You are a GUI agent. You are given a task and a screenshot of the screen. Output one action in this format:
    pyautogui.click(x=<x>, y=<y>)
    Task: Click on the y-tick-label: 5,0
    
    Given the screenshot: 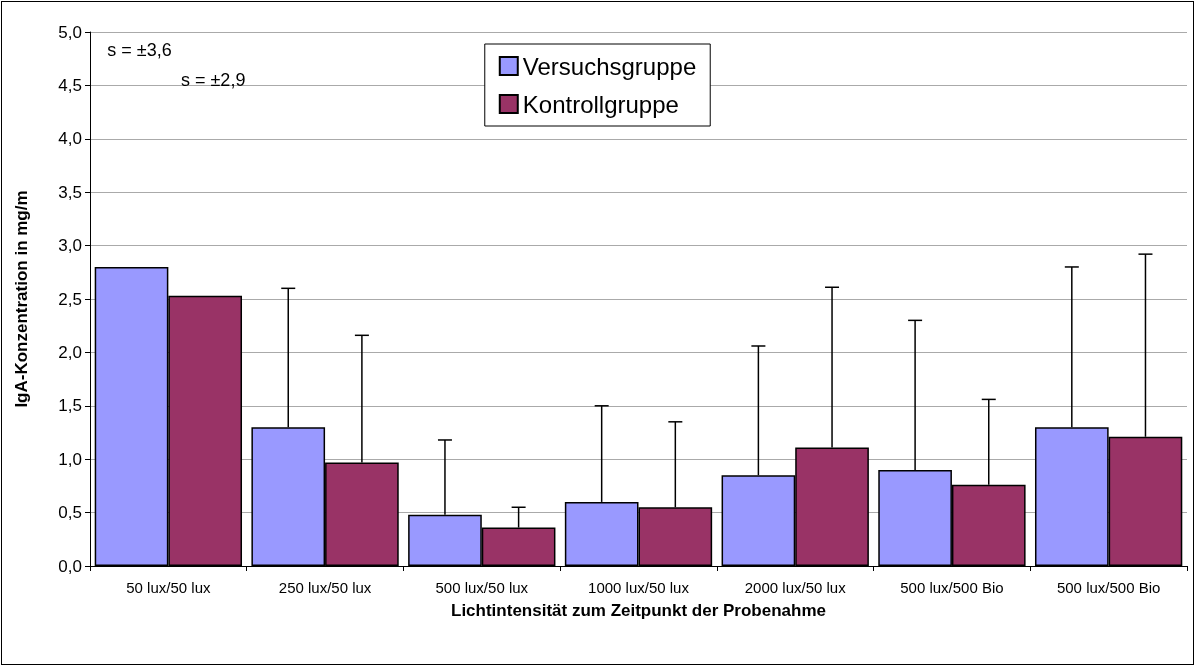 What is the action you would take?
    pyautogui.click(x=70, y=32)
    